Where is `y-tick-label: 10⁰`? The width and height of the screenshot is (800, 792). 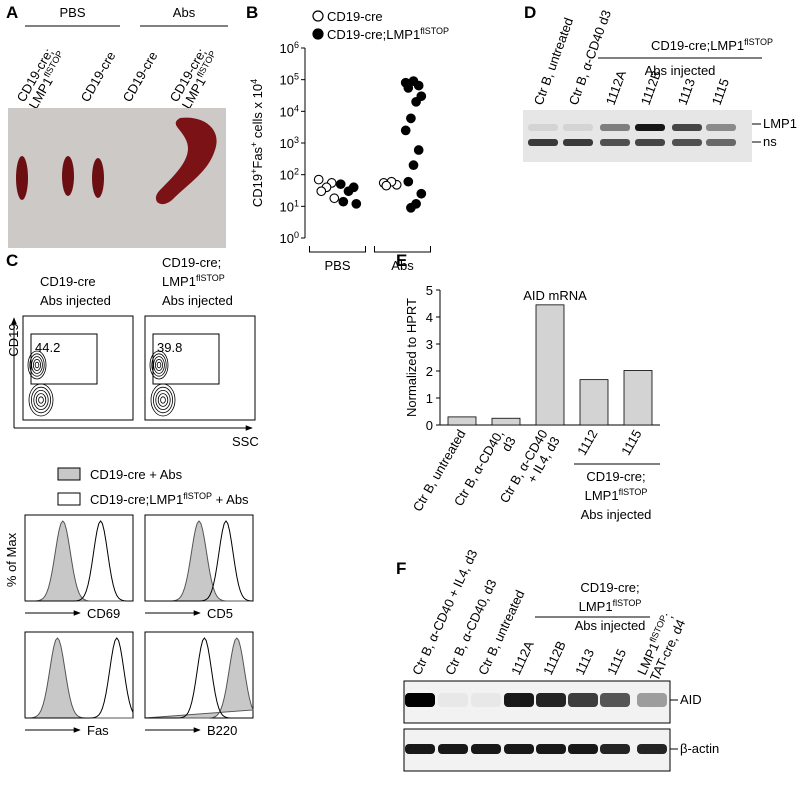 y-tick-label: 10⁰ is located at coordinates (289, 238).